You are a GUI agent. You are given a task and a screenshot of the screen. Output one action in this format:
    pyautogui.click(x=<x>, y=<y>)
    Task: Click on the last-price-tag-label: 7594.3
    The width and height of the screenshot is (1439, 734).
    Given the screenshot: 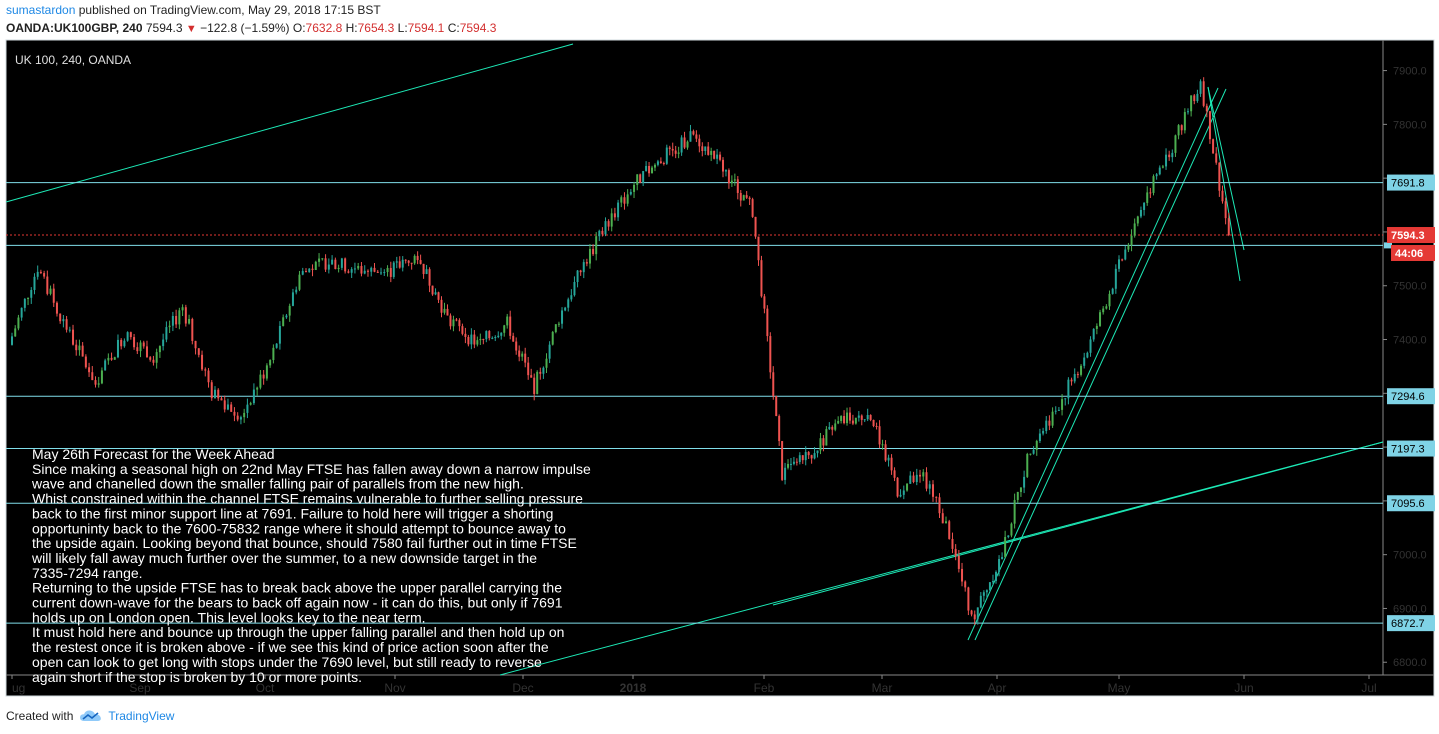 What is the action you would take?
    pyautogui.click(x=1408, y=236)
    